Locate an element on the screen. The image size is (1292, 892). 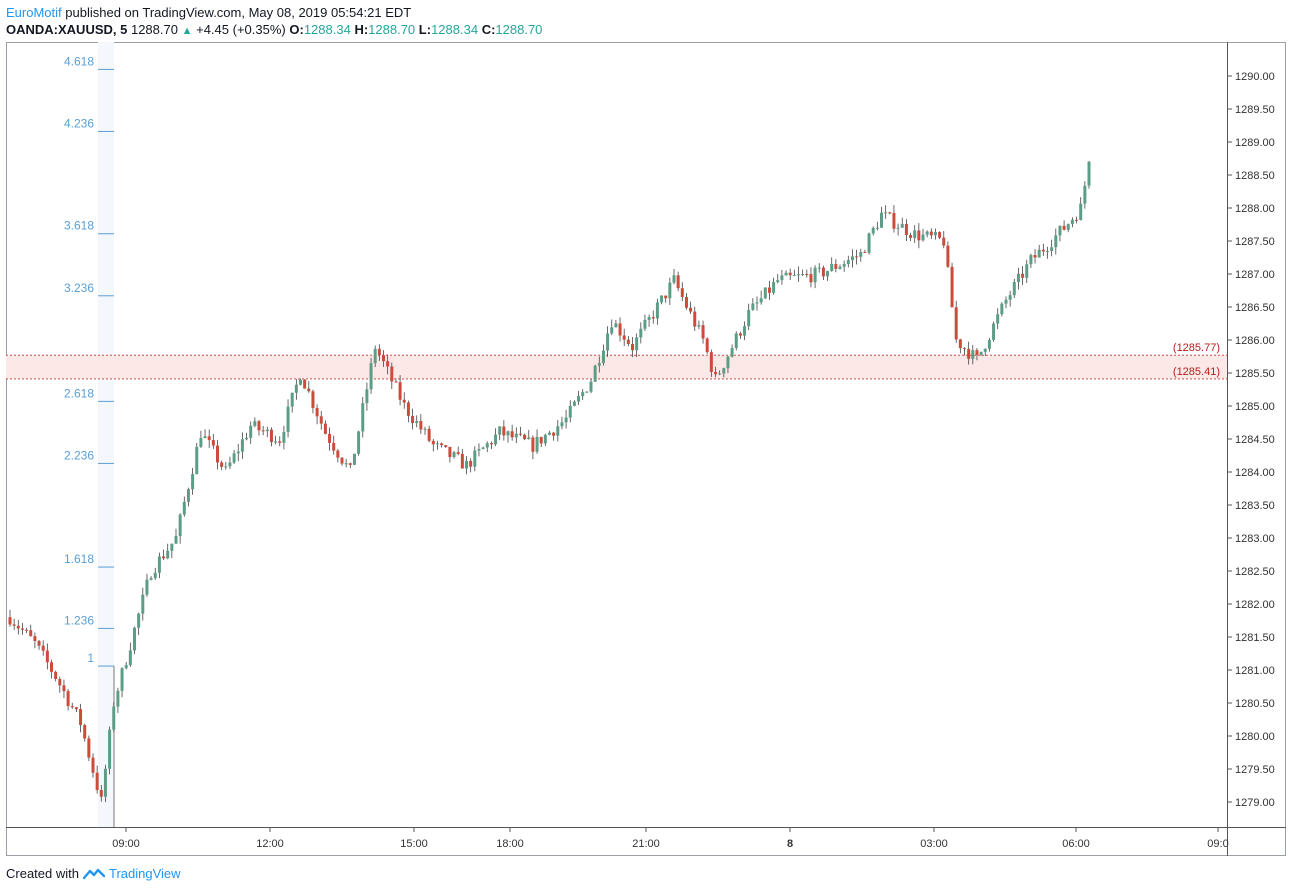
tradingview-brand: TradingView is located at coordinates (144, 873).